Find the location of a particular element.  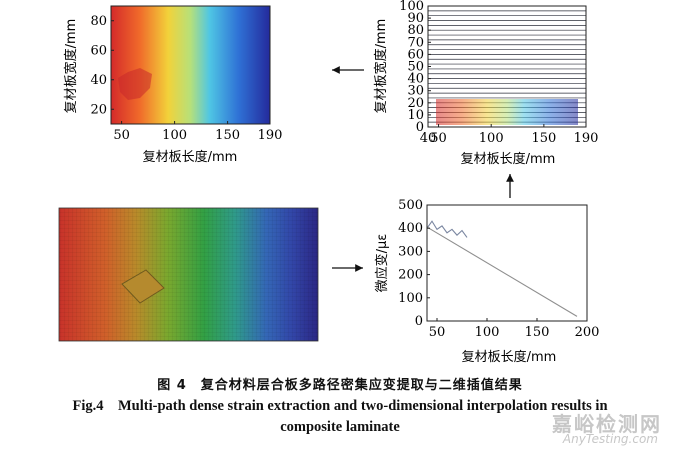

br-ytick-label: 200 is located at coordinates (410, 275).